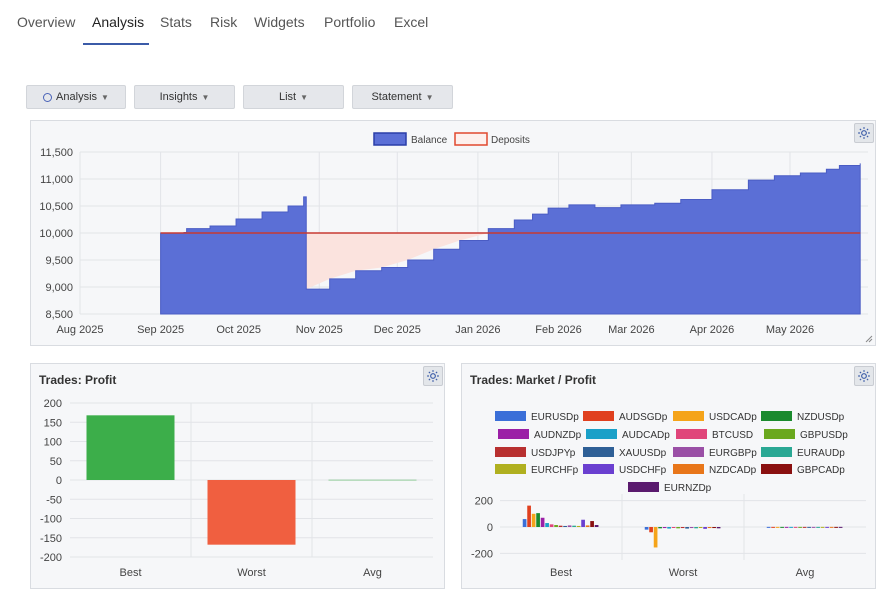  What do you see at coordinates (533, 380) in the screenshot?
I see `trades-market-profit-title: Trades: Market / Profit` at bounding box center [533, 380].